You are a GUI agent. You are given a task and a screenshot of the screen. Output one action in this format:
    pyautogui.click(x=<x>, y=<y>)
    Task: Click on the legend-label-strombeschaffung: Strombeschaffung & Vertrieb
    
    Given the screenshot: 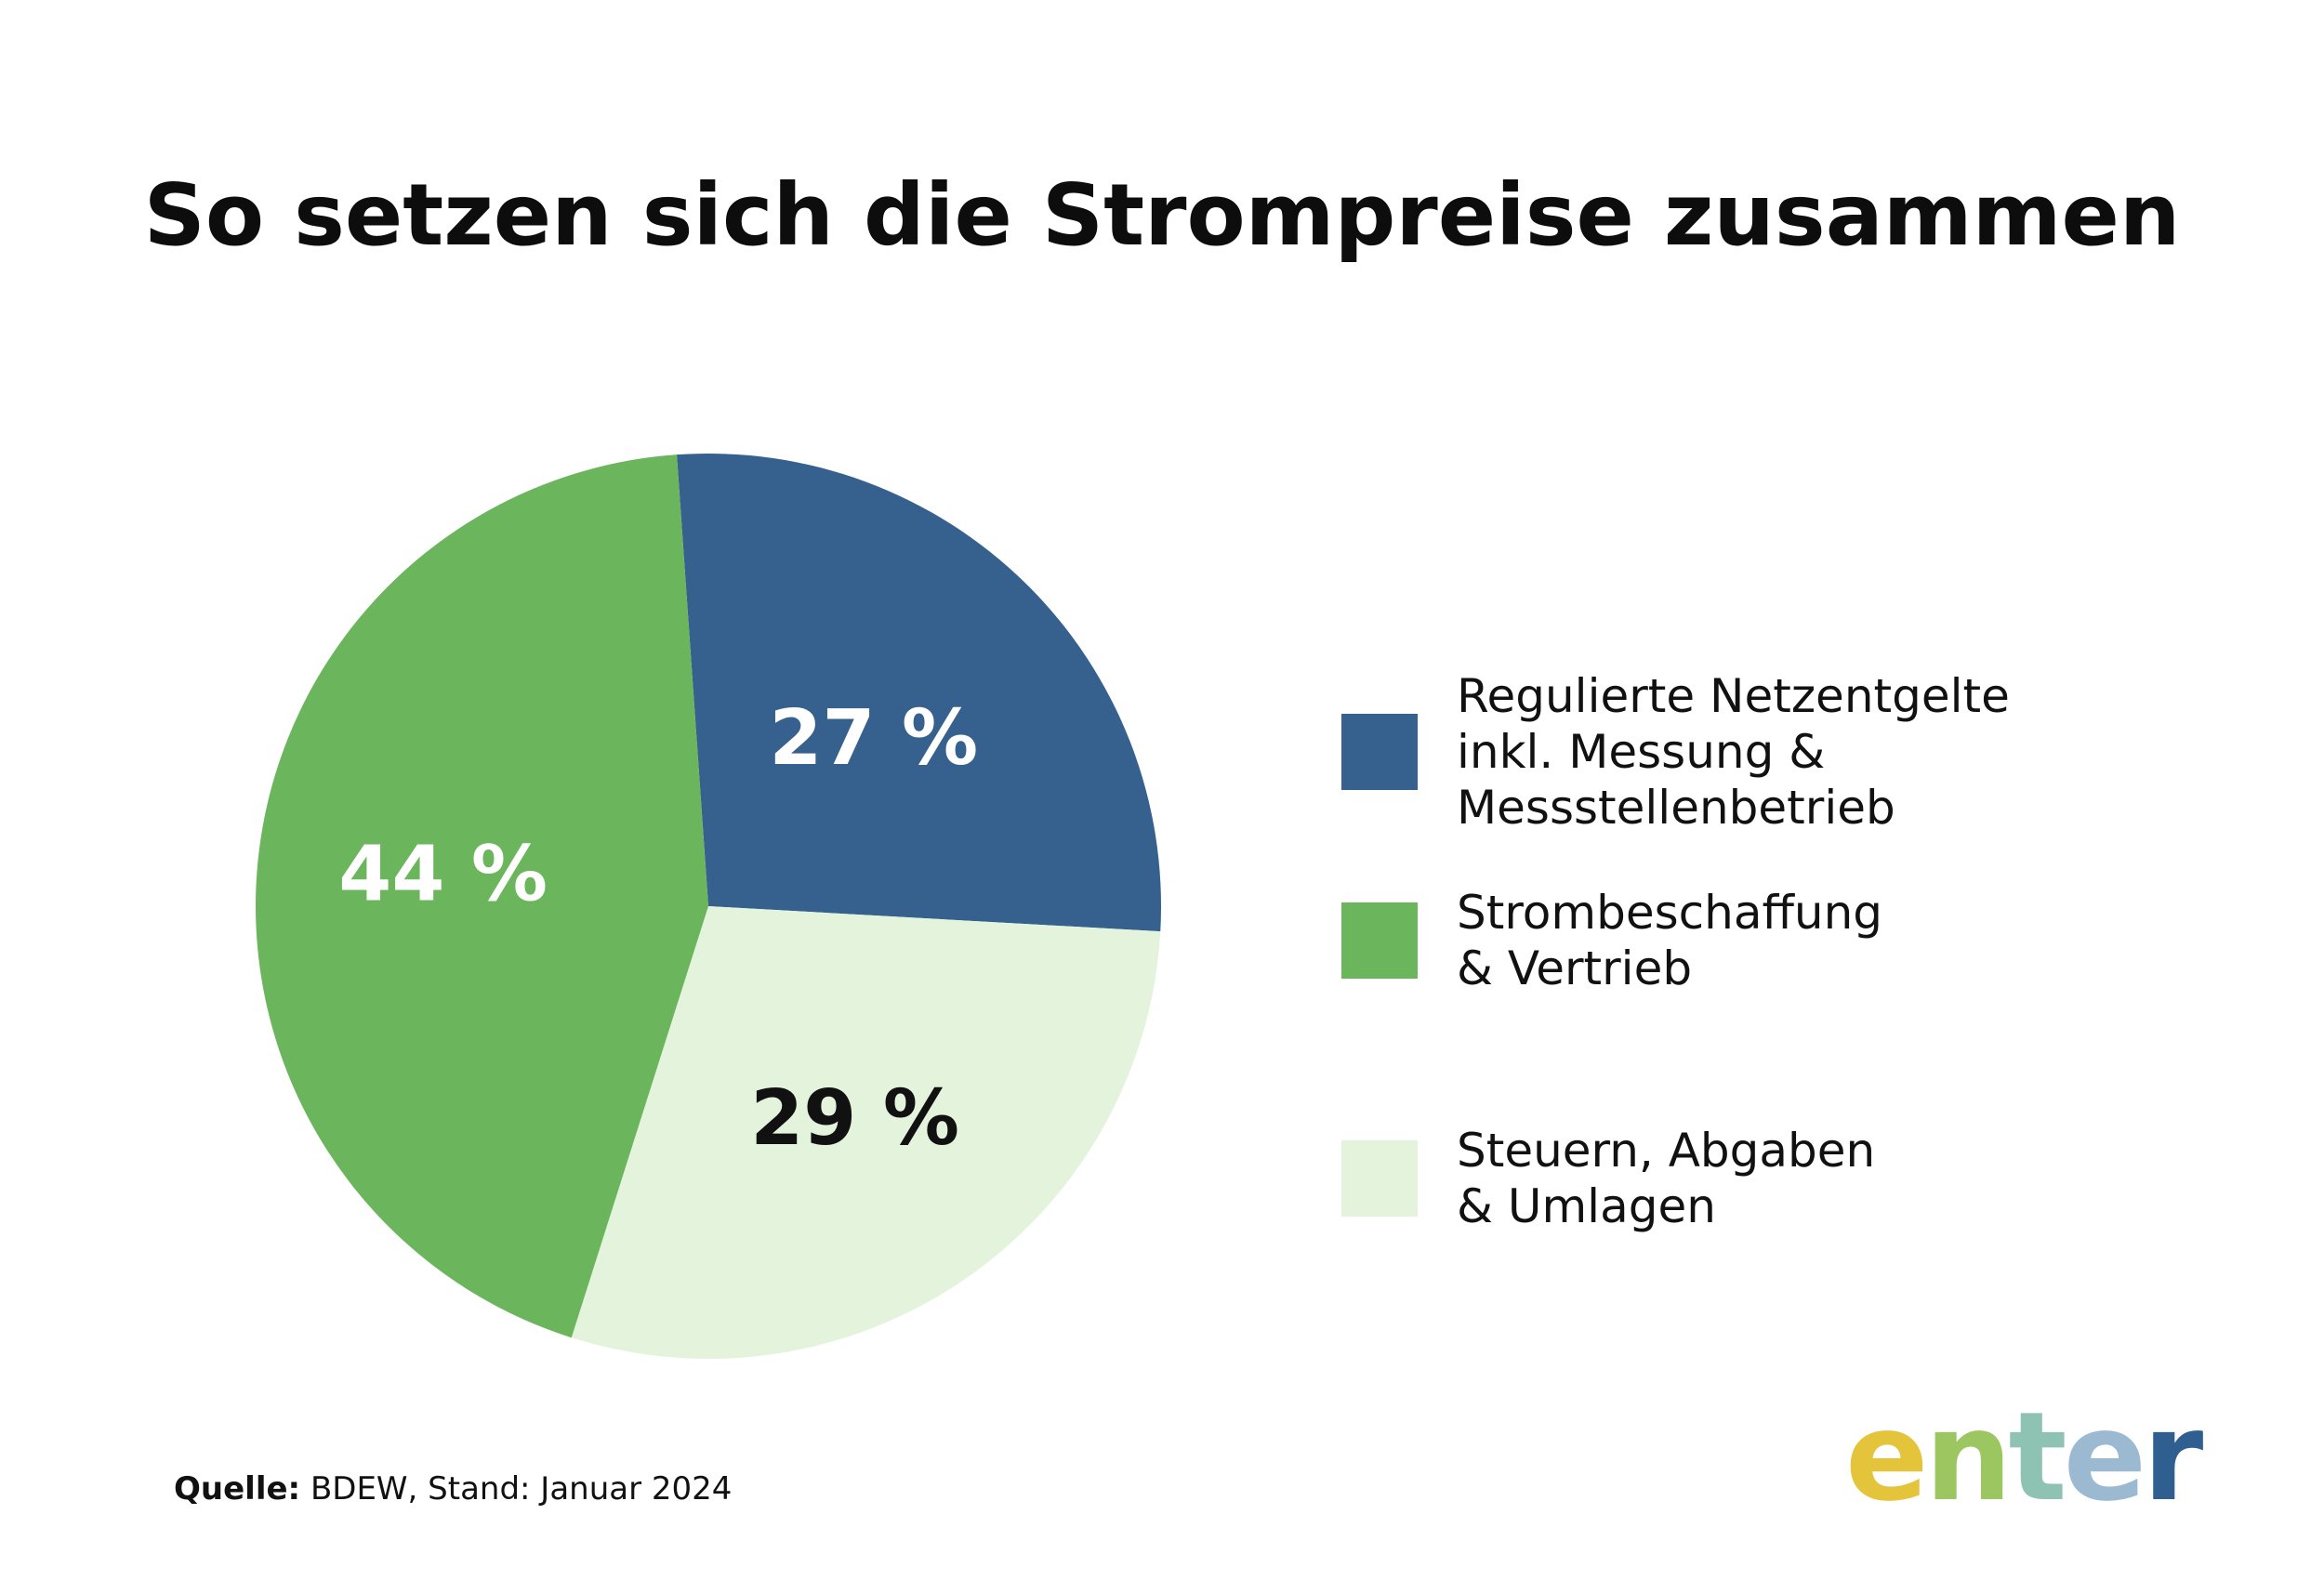 What is the action you would take?
    pyautogui.click(x=1669, y=940)
    